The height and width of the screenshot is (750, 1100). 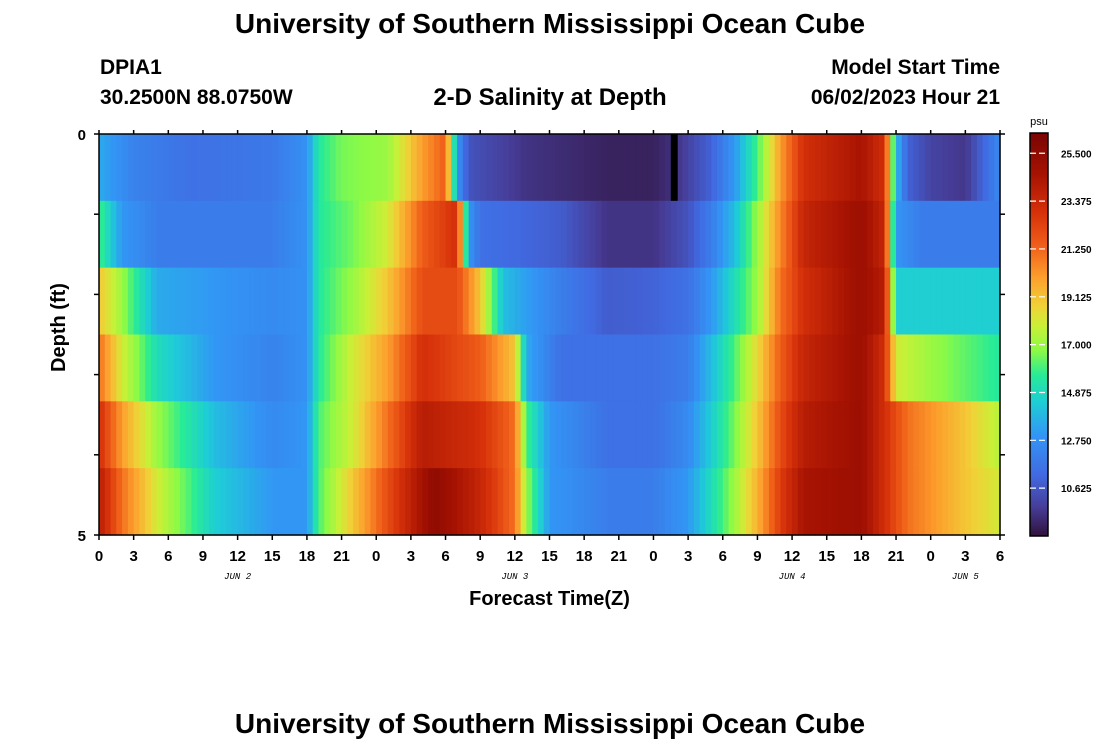 I want to click on x-tick-label: 12, so click(x=237, y=556).